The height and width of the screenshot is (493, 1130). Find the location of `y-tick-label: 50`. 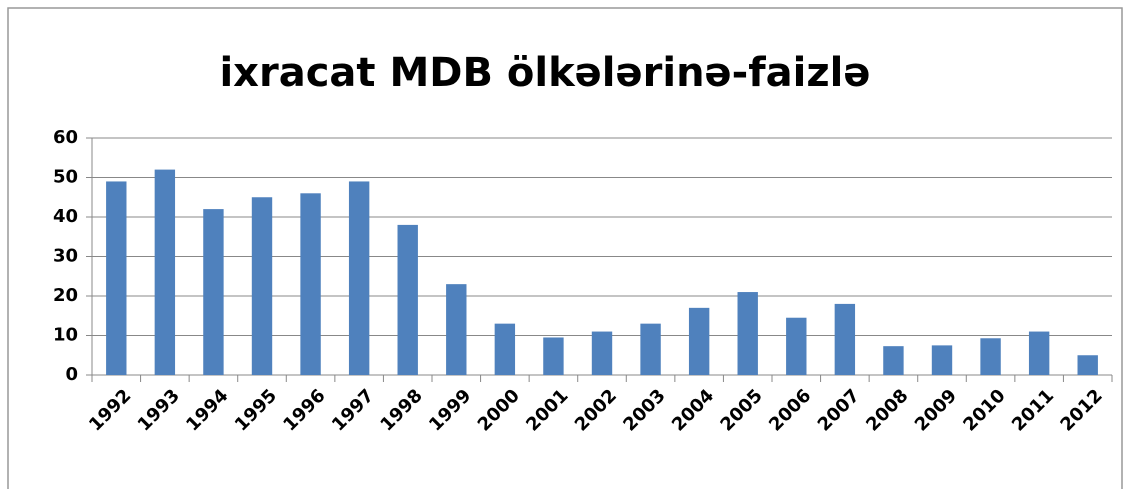

y-tick-label: 50 is located at coordinates (65, 177).